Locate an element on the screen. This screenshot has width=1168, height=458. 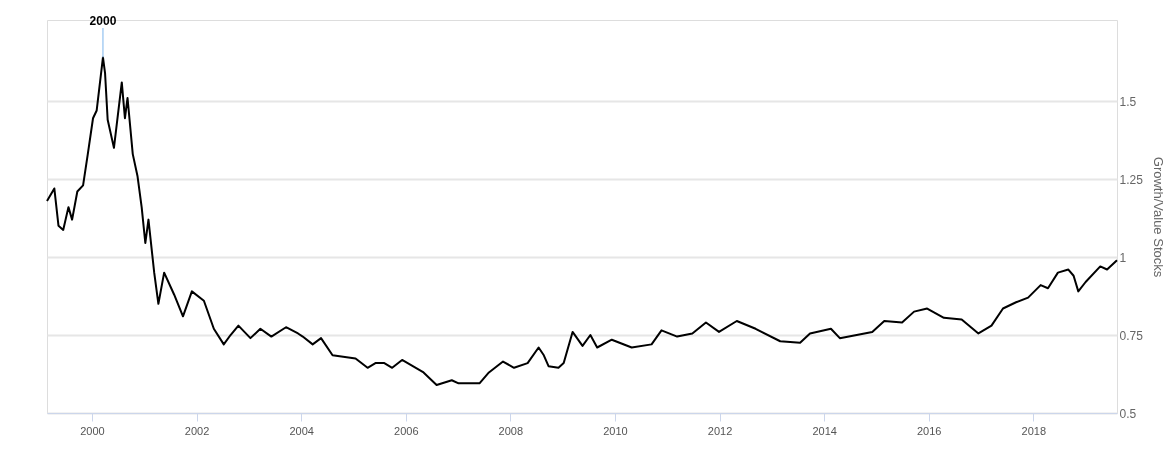
x-tick-label: 2018 is located at coordinates (1034, 430).